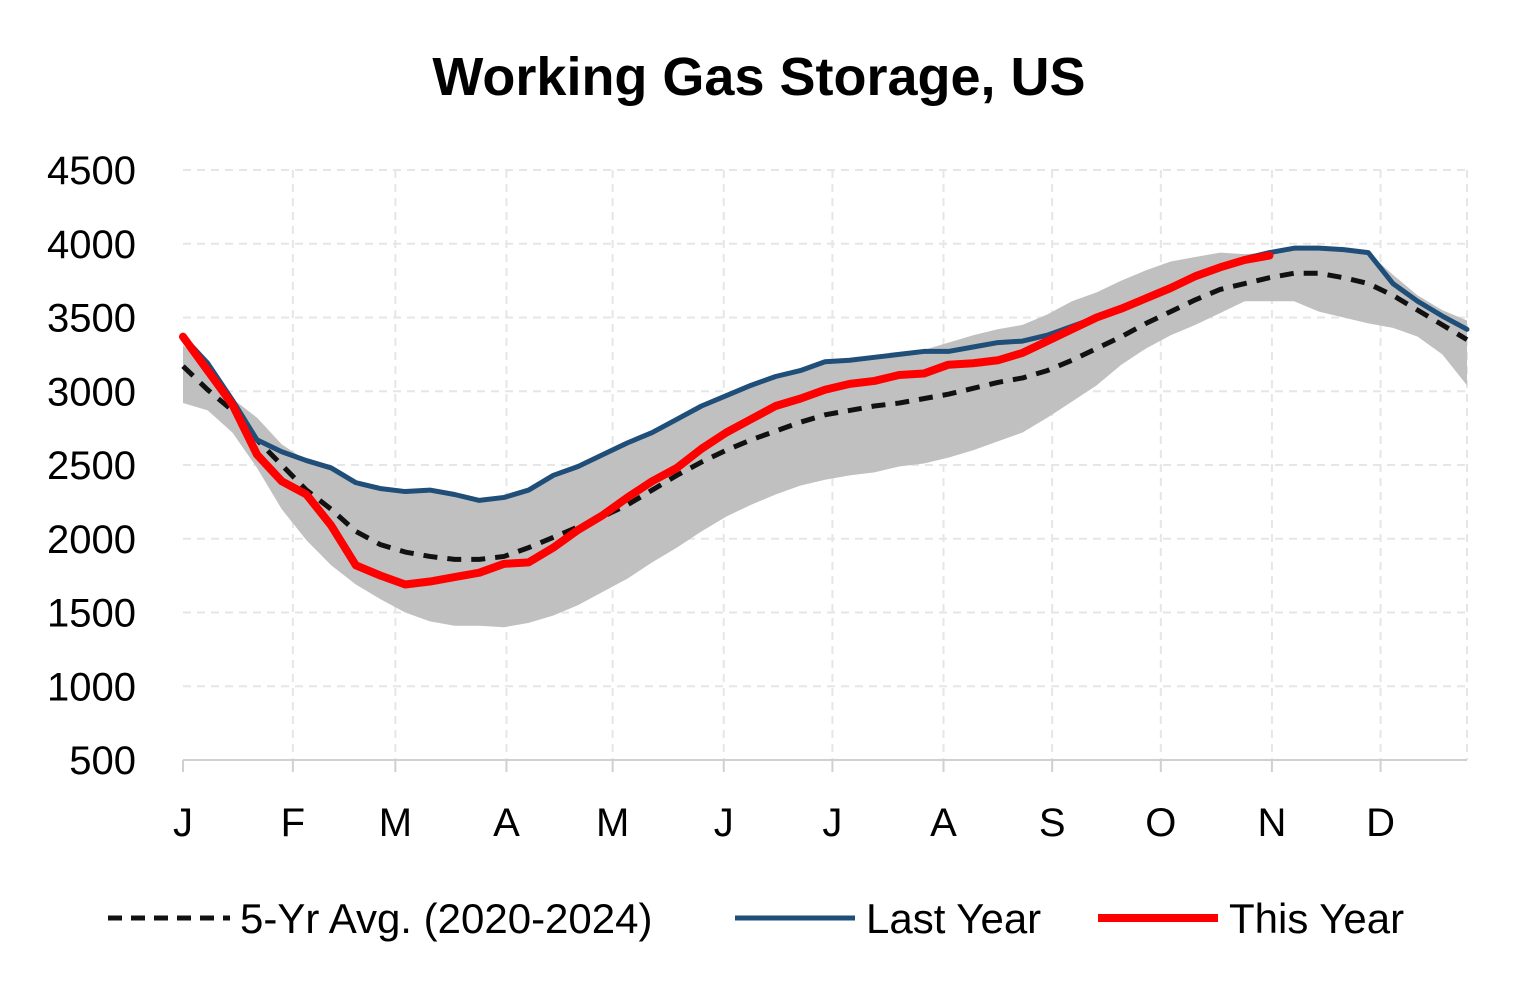  I want to click on y-tick-label: 4500, so click(91, 171).